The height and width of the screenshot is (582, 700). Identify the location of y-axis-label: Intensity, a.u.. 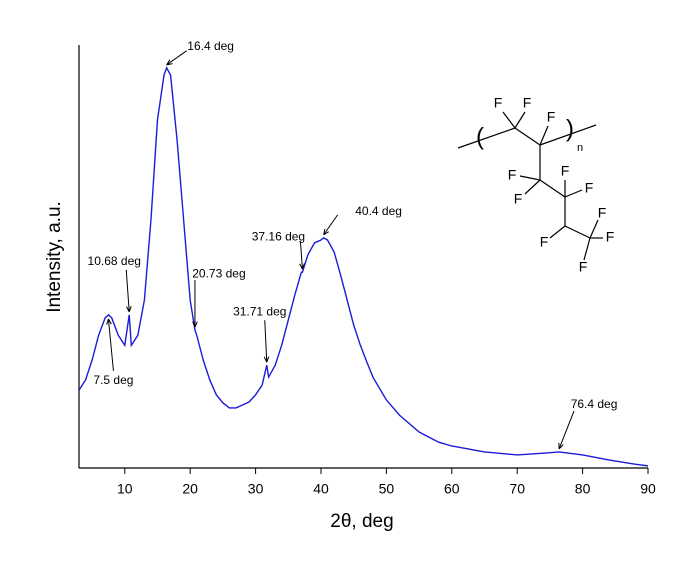
(54, 257).